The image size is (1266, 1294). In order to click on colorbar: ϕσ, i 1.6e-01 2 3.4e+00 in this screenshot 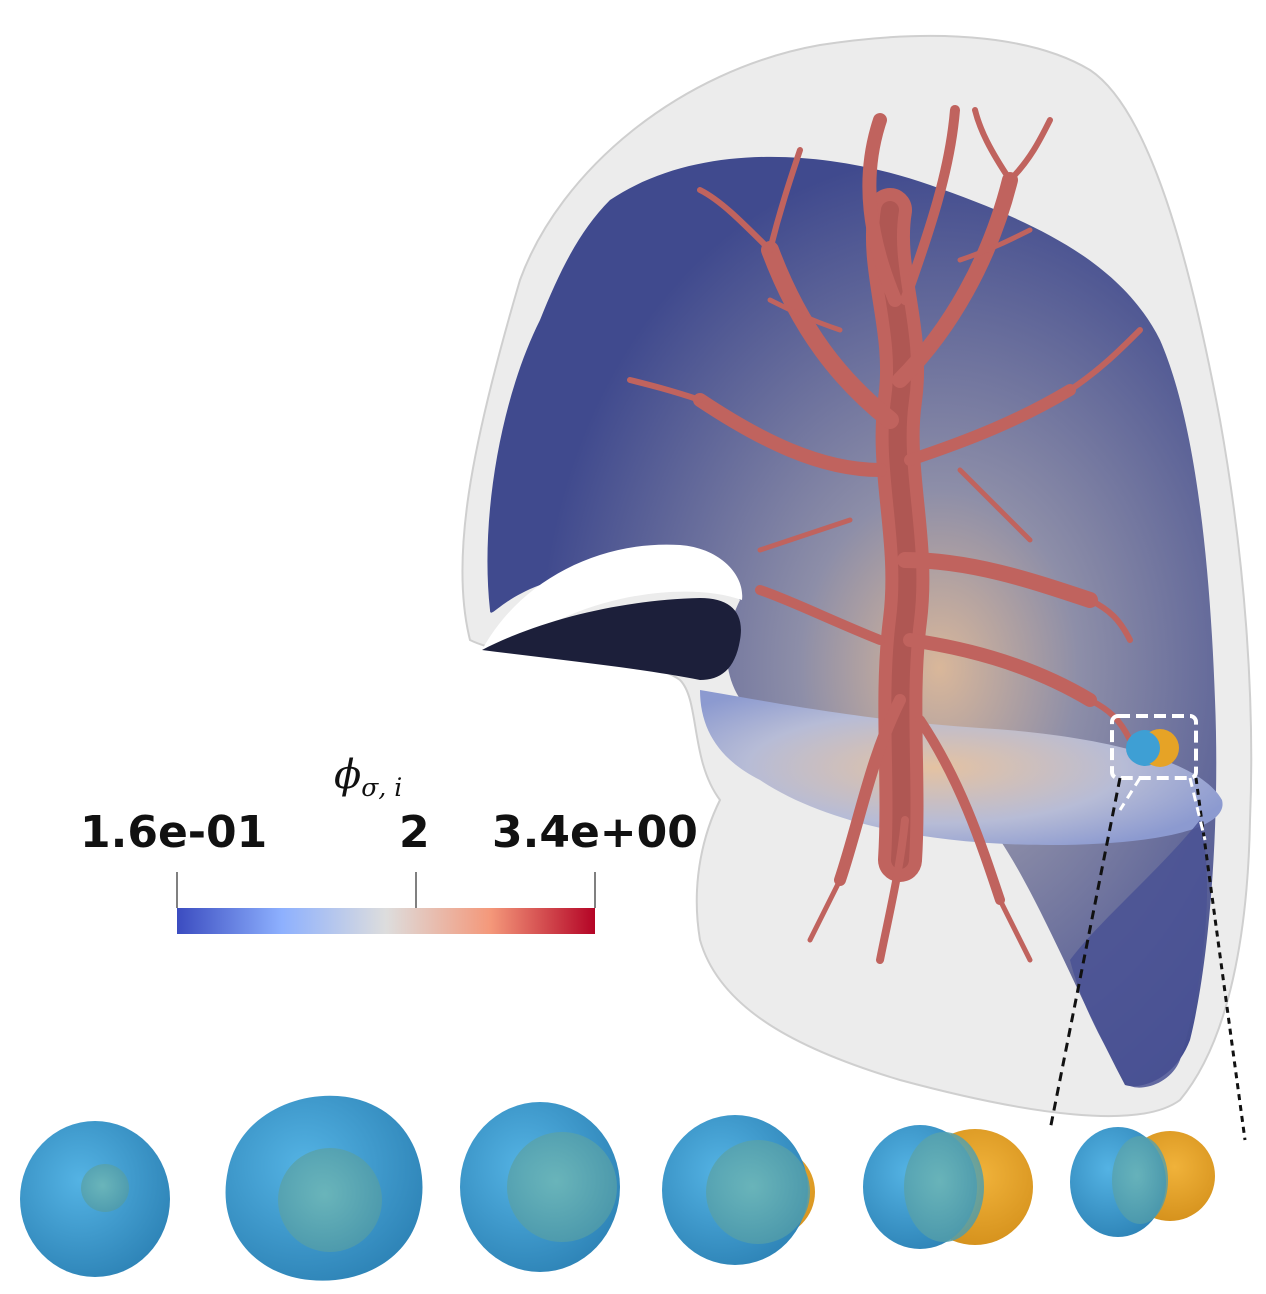, I will do `click(389, 843)`.